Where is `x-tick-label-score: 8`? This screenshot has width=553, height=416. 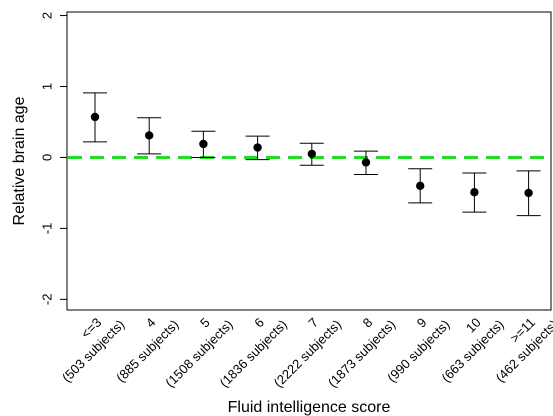 x-tick-label-score: 8 is located at coordinates (368, 323).